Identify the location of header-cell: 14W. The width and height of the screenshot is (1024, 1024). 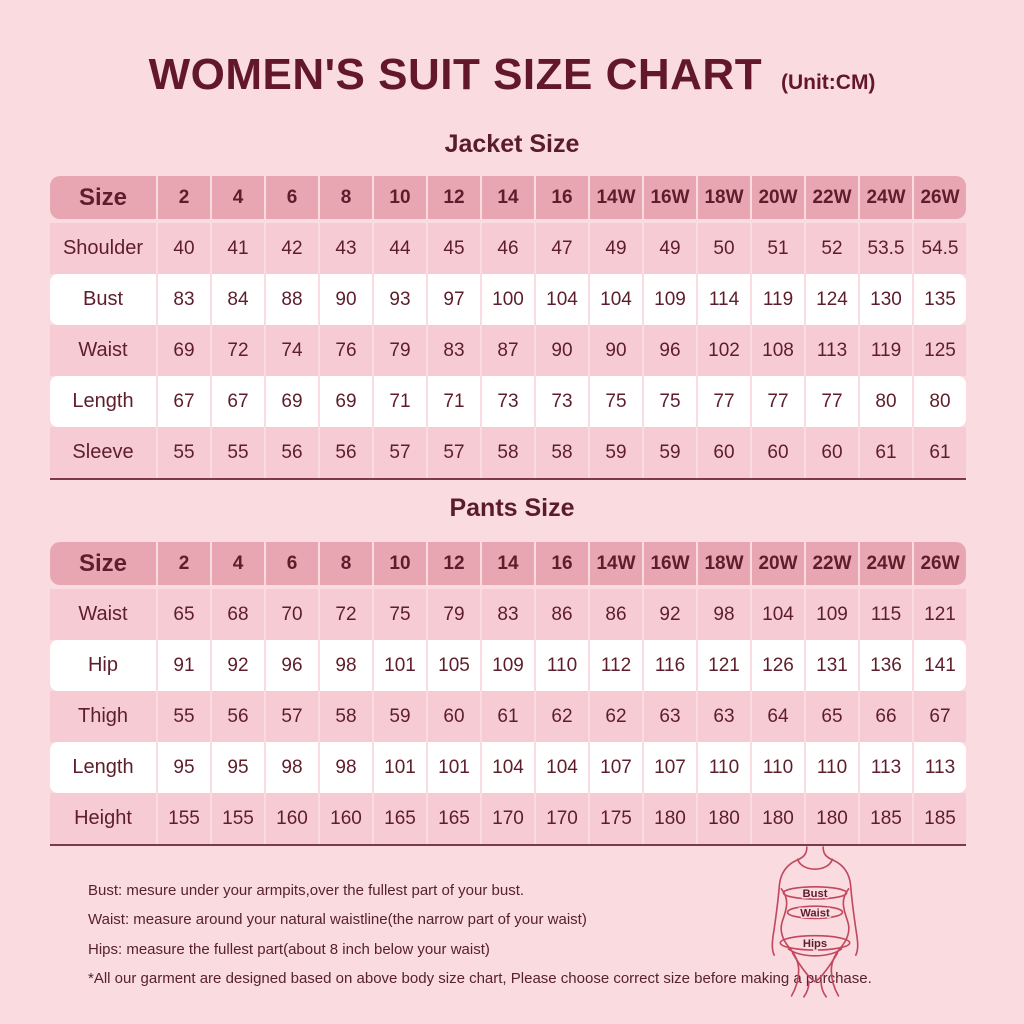
(616, 197).